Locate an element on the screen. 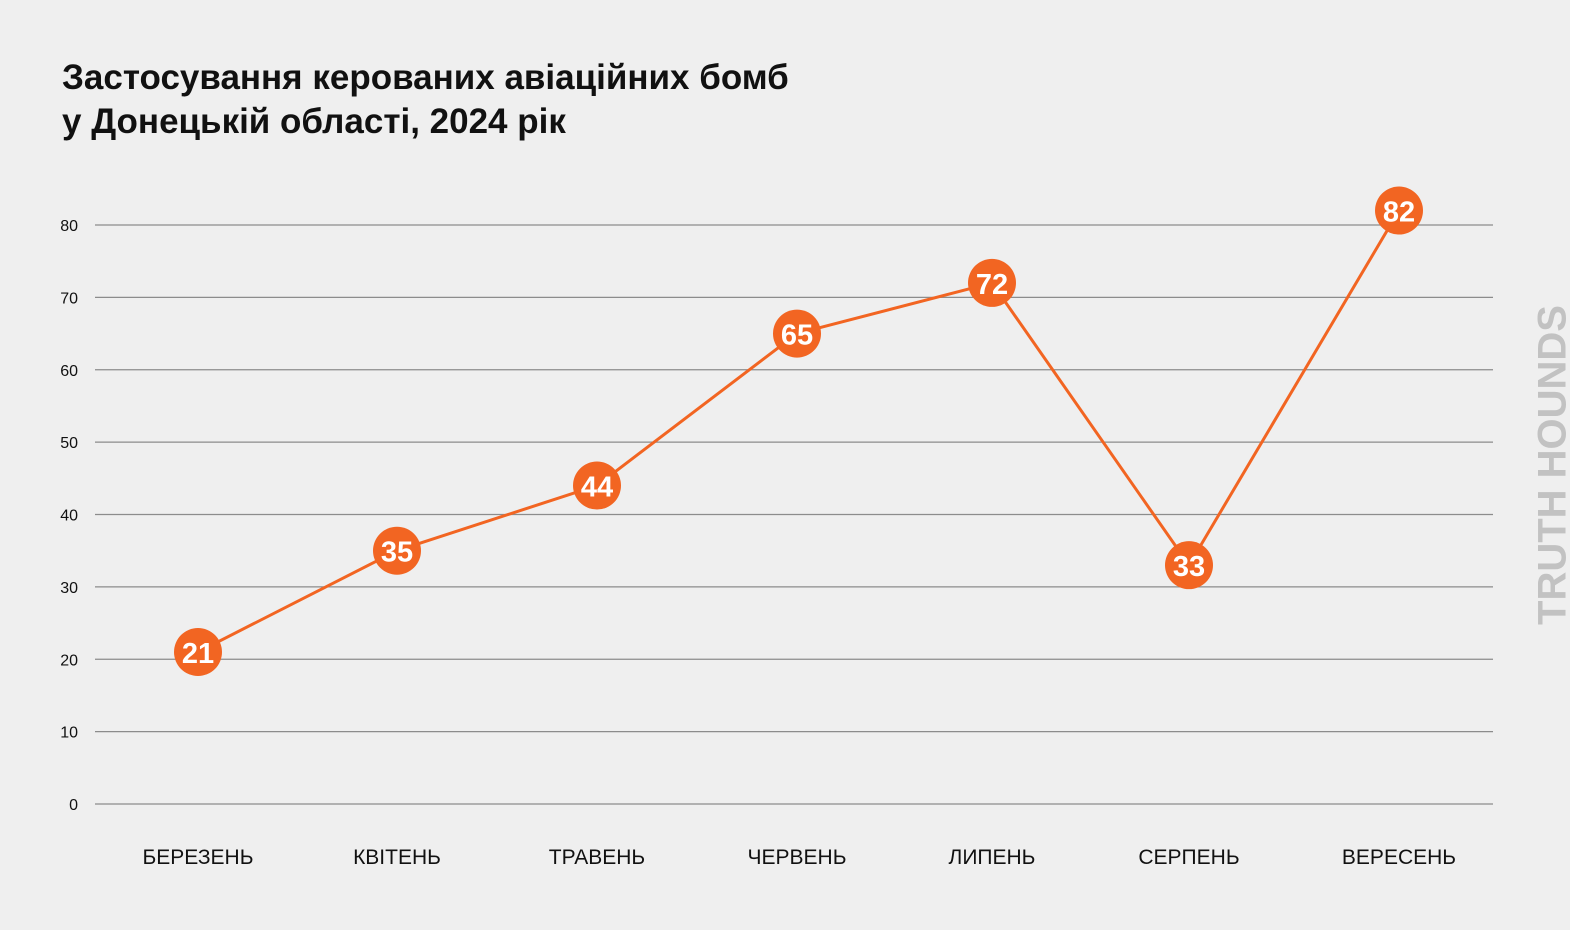 Image resolution: width=1570 pixels, height=930 pixels. chart-title-line-1: Застосування керованих авіаційних бомб is located at coordinates (425, 77).